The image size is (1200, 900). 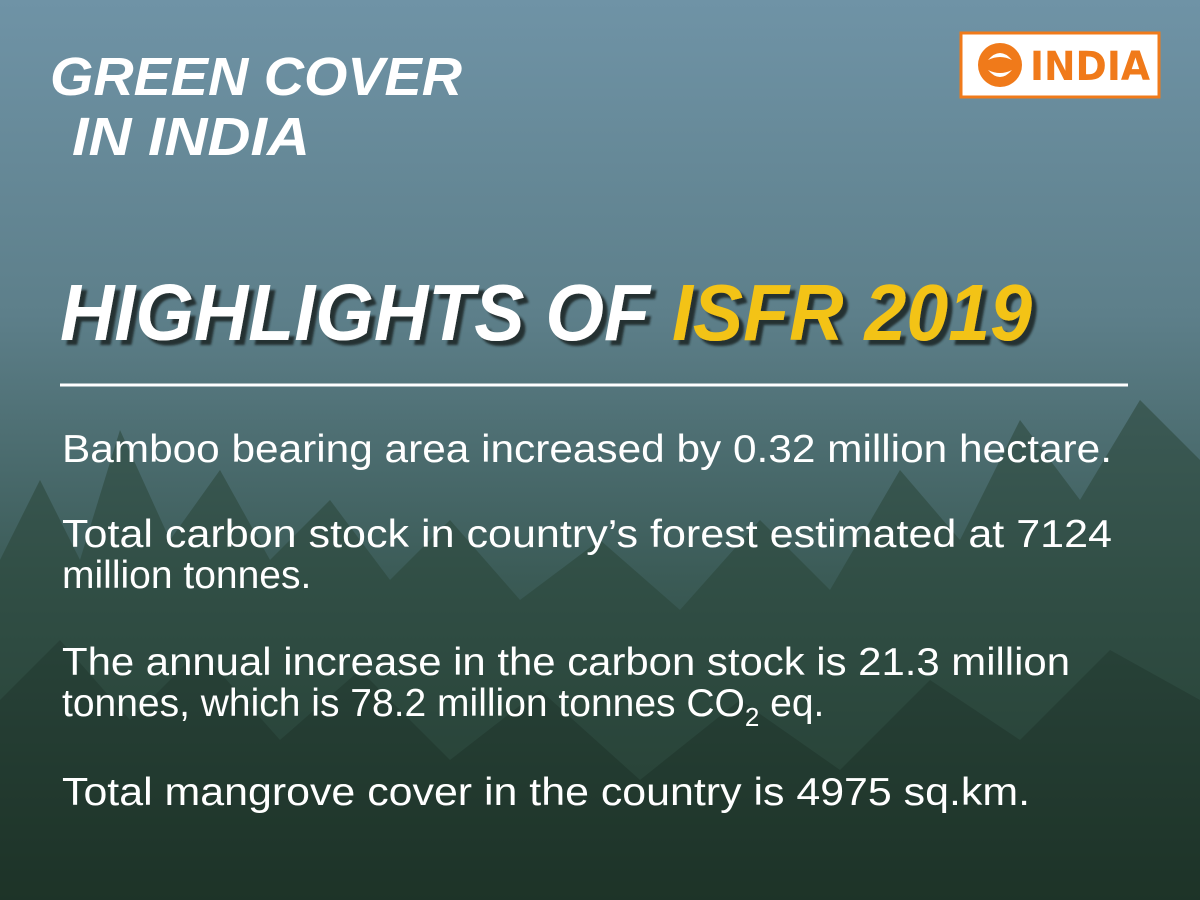 What do you see at coordinates (356, 312) in the screenshot?
I see `heading-text: HIGHLIGHTS OF` at bounding box center [356, 312].